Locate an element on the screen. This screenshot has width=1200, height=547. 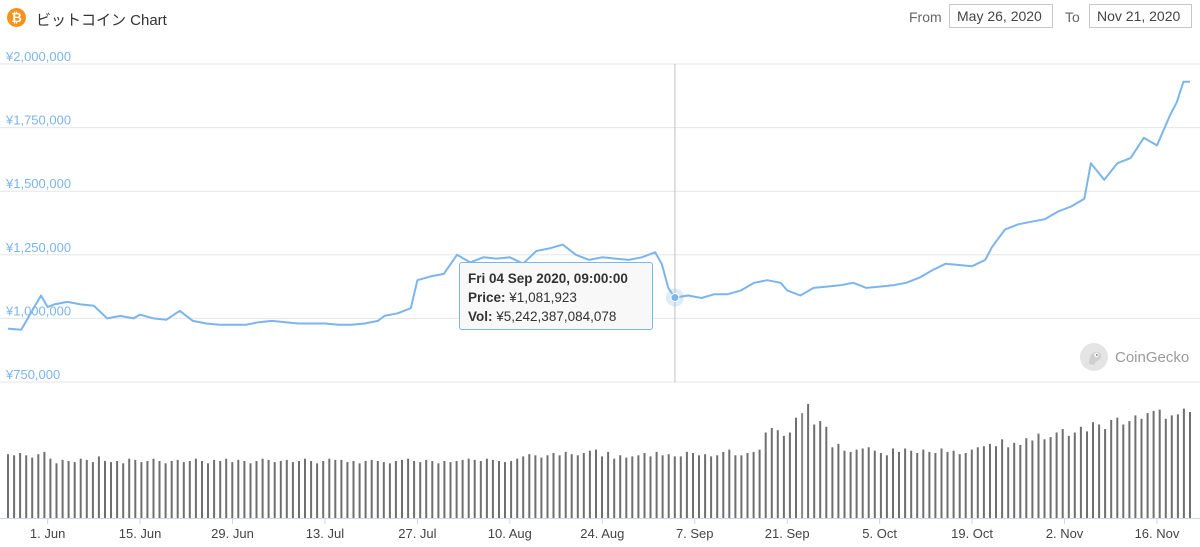
x-tick-label: 15. Jun is located at coordinates (140, 533).